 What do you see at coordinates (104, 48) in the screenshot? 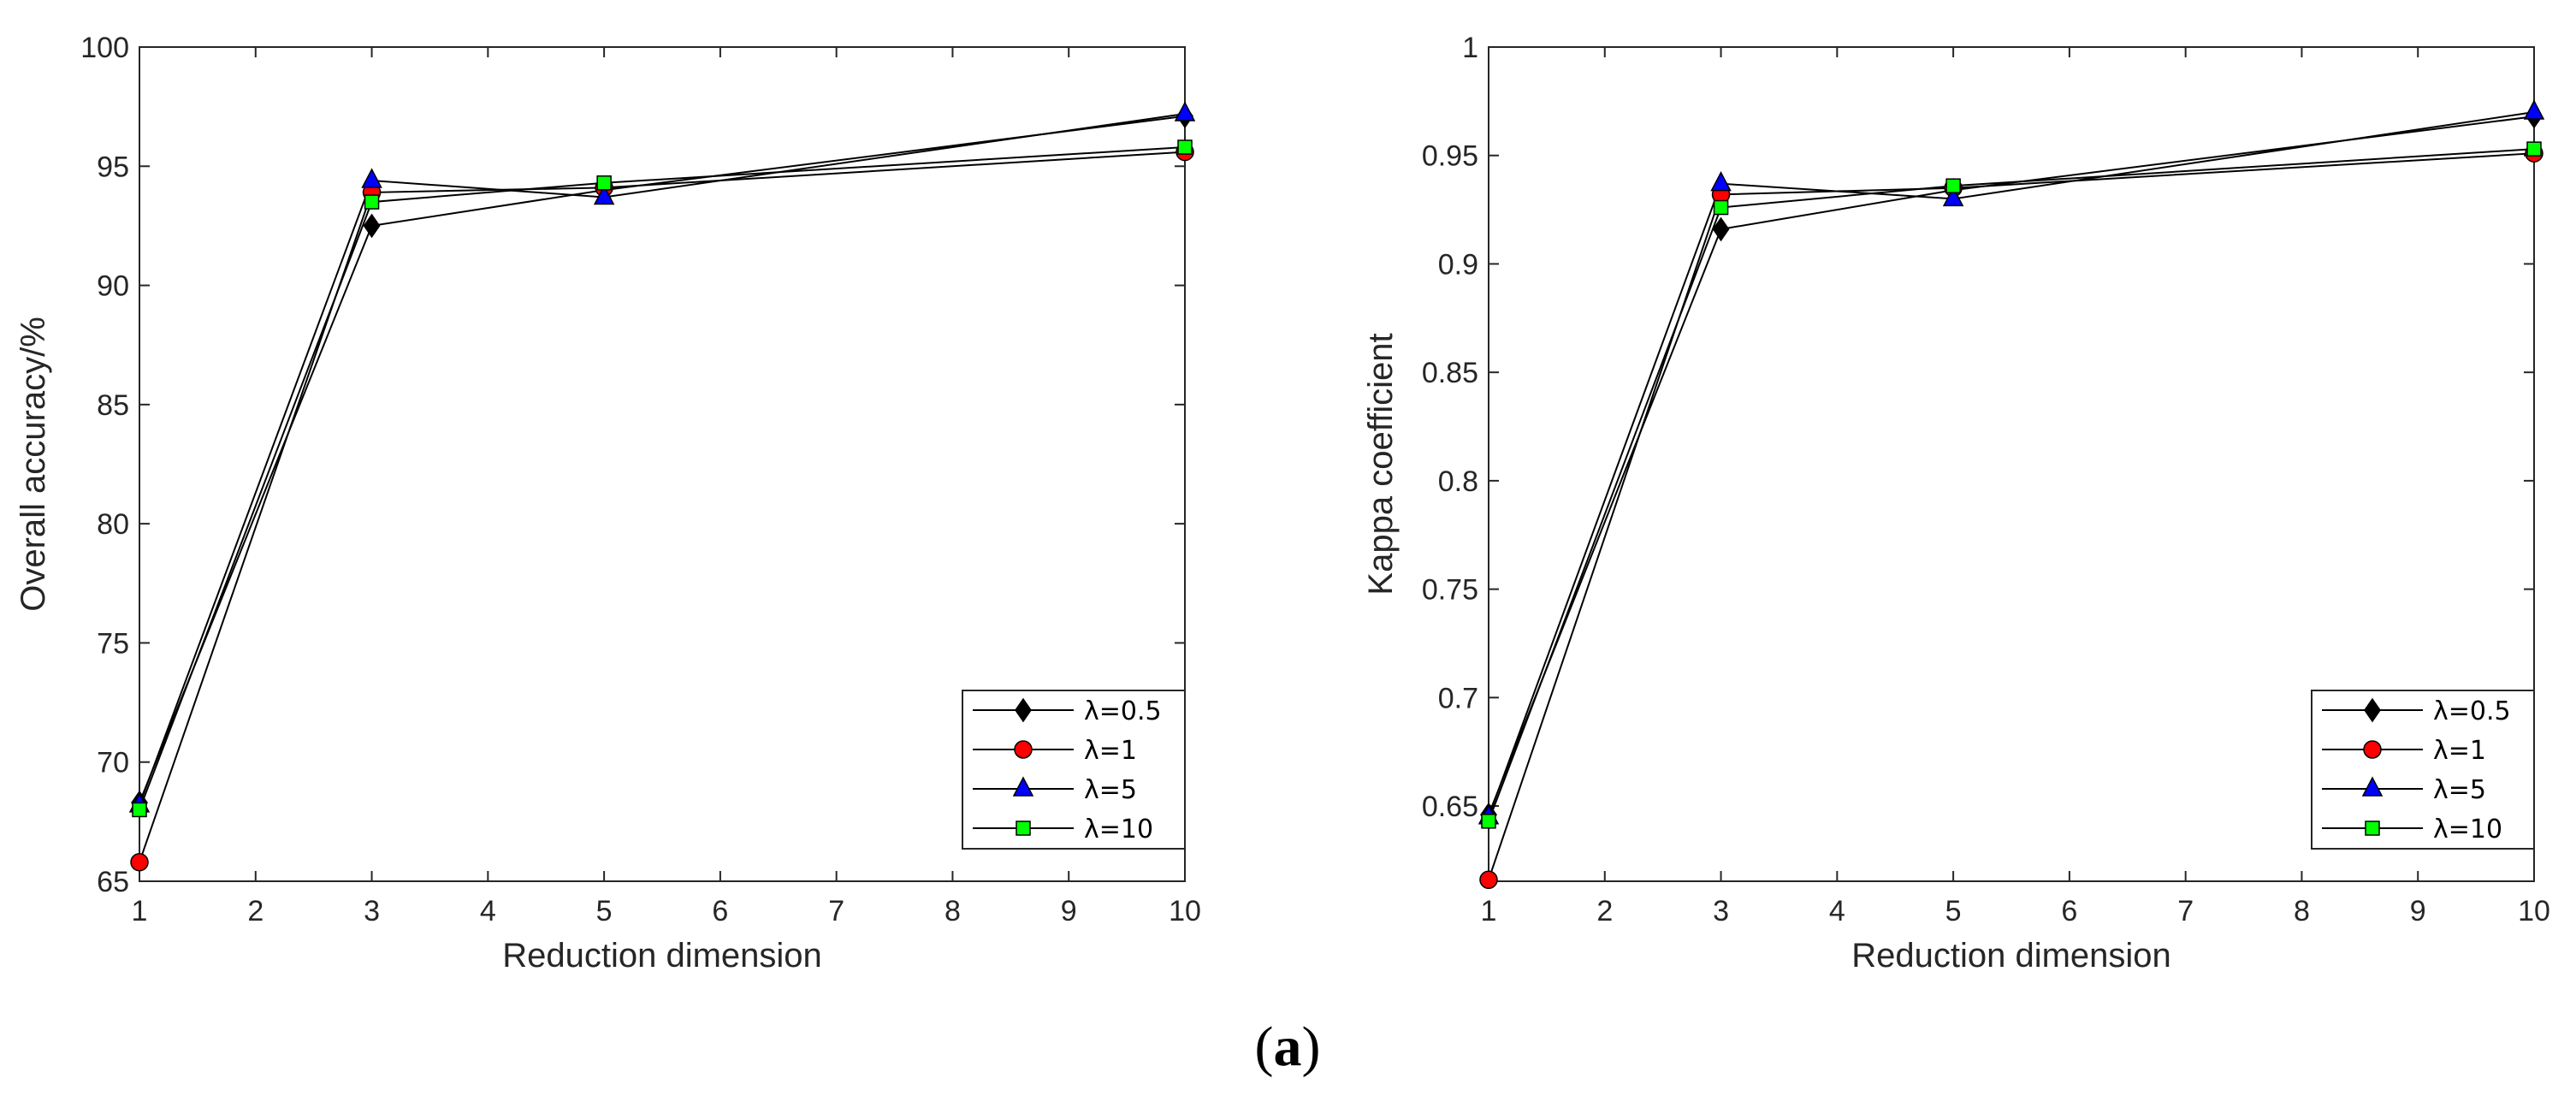
I see `y-tick-label: 100` at bounding box center [104, 48].